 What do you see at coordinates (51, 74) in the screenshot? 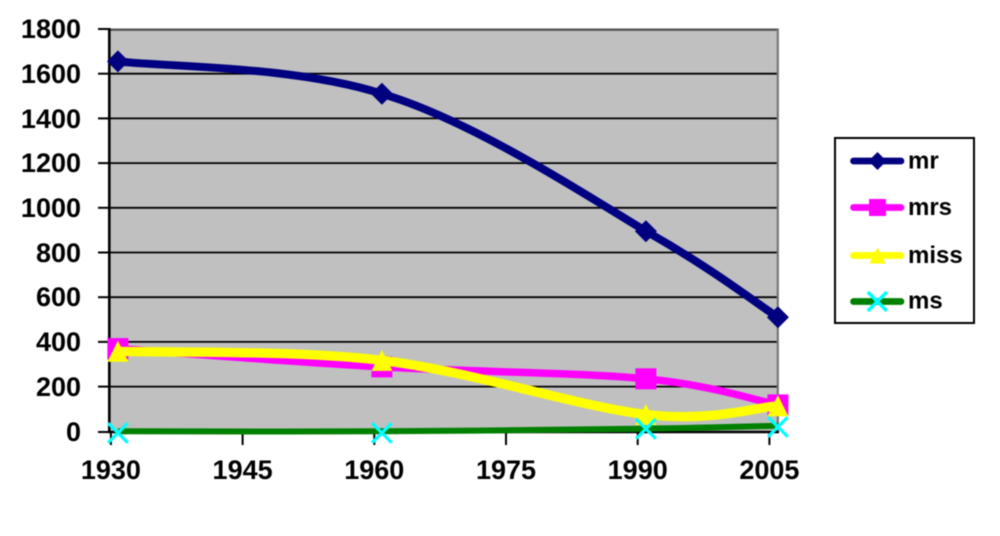
I see `svg-text: 1600` at bounding box center [51, 74].